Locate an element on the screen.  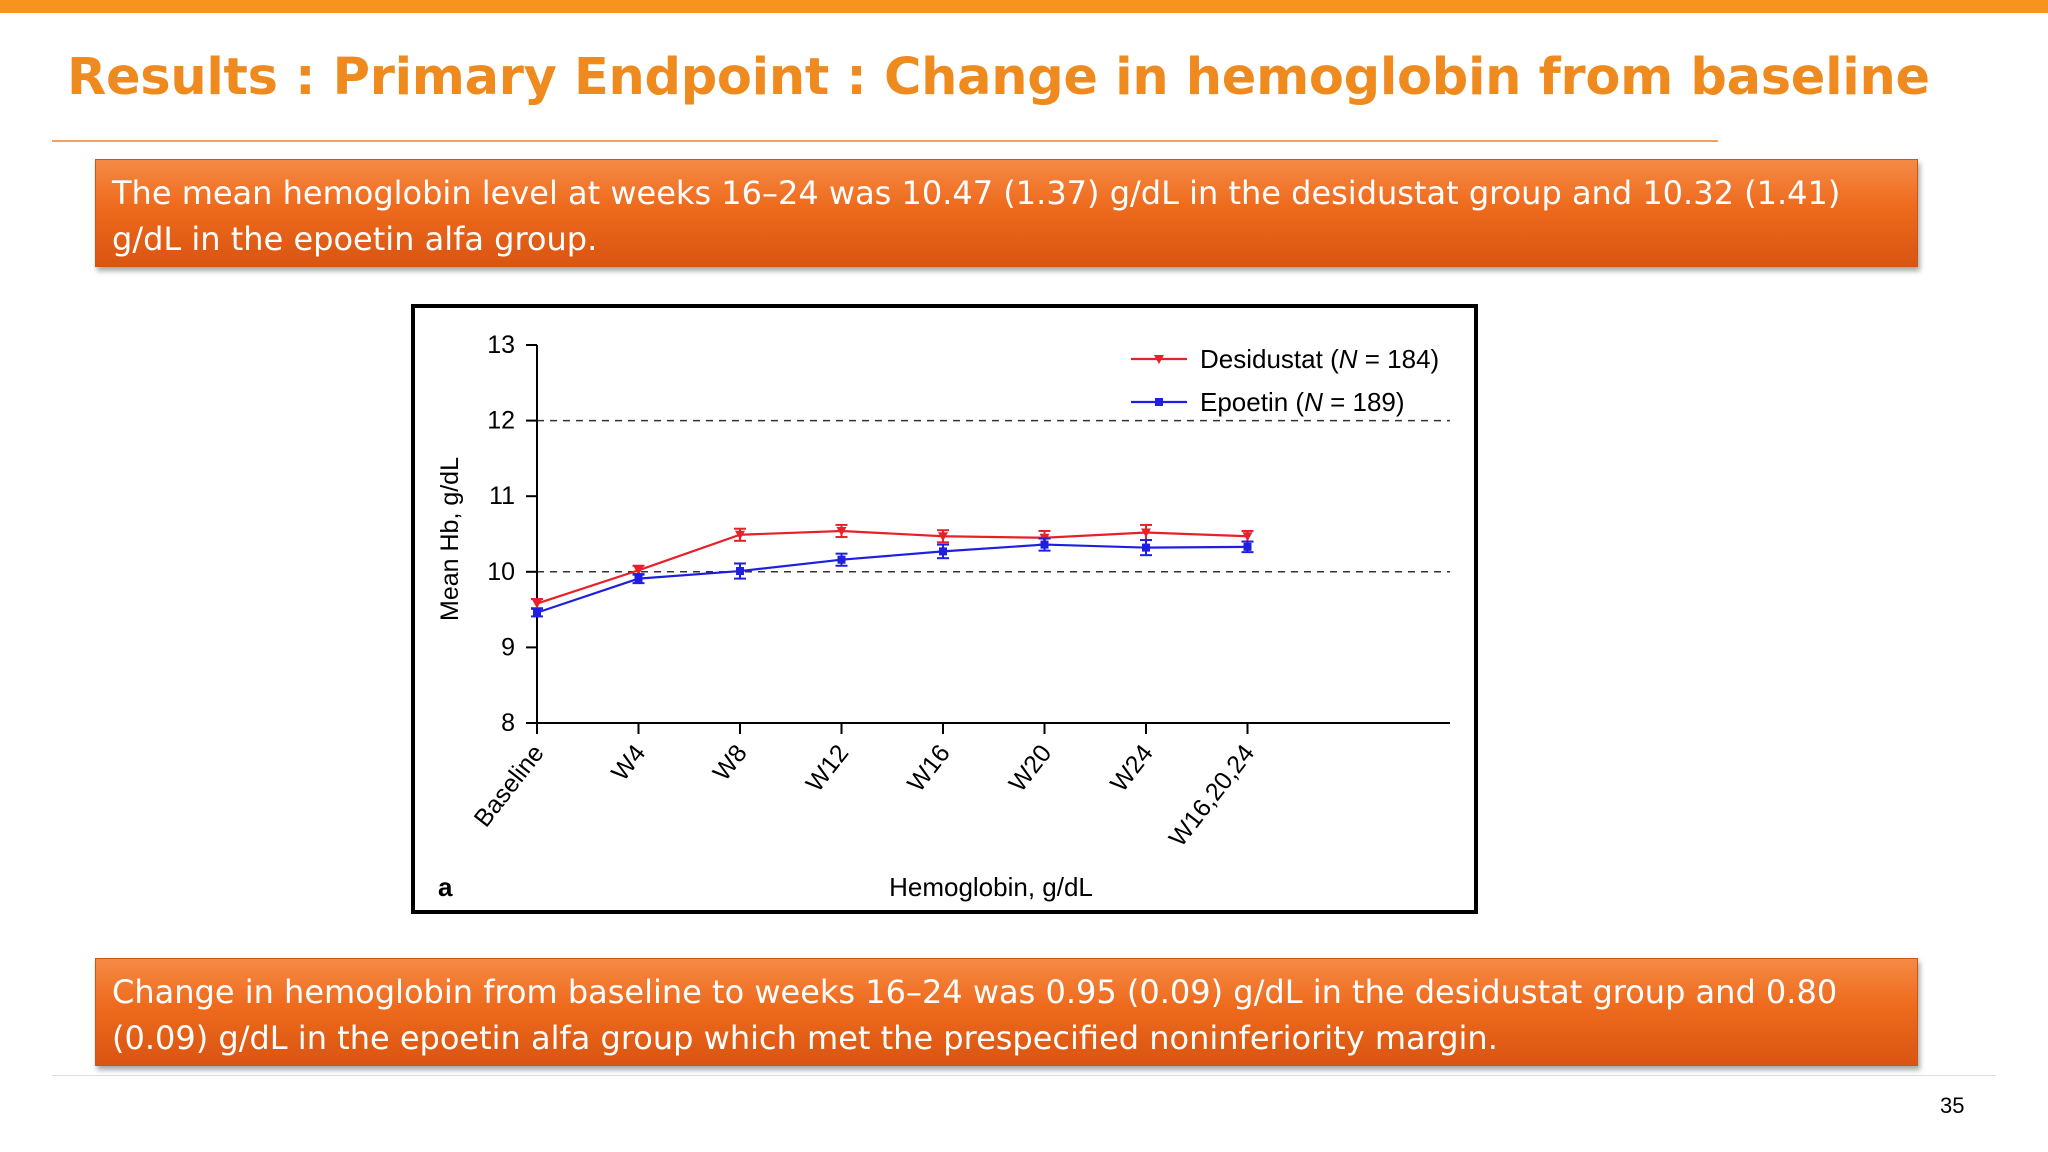
panel-label: a is located at coordinates (445, 887).